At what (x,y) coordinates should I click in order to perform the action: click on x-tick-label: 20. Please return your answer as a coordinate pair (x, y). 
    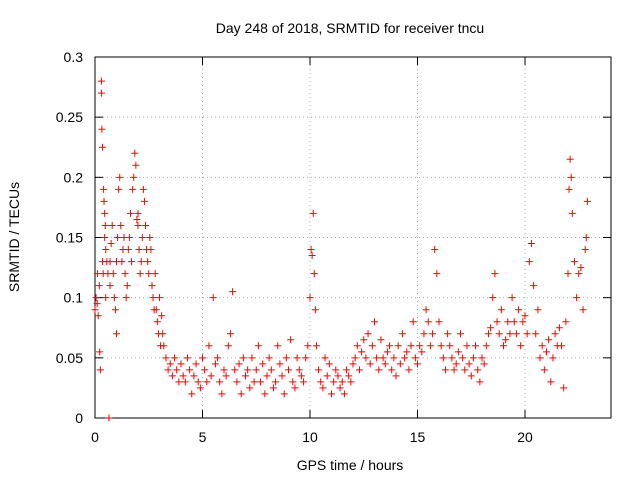
    Looking at the image, I should click on (525, 437).